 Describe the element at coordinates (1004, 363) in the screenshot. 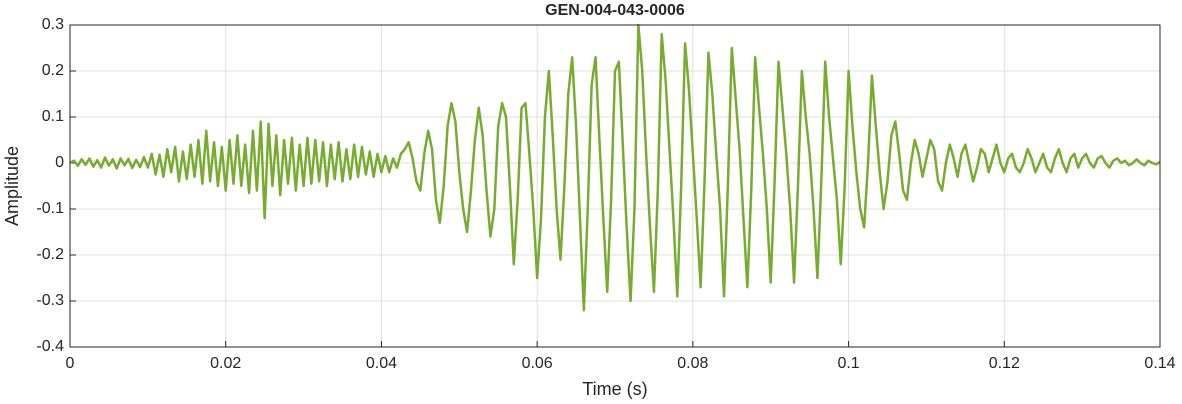

I see `x-tick-label: 0.12` at that location.